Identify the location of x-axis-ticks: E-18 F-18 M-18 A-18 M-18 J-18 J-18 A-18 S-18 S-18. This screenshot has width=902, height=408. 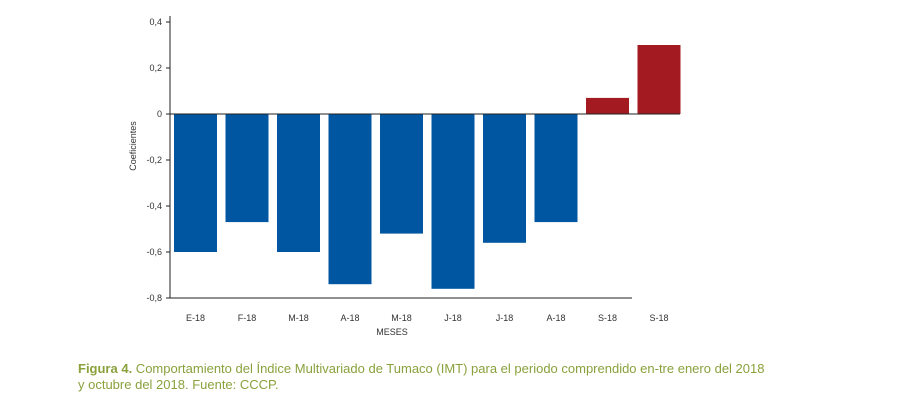
(427, 318).